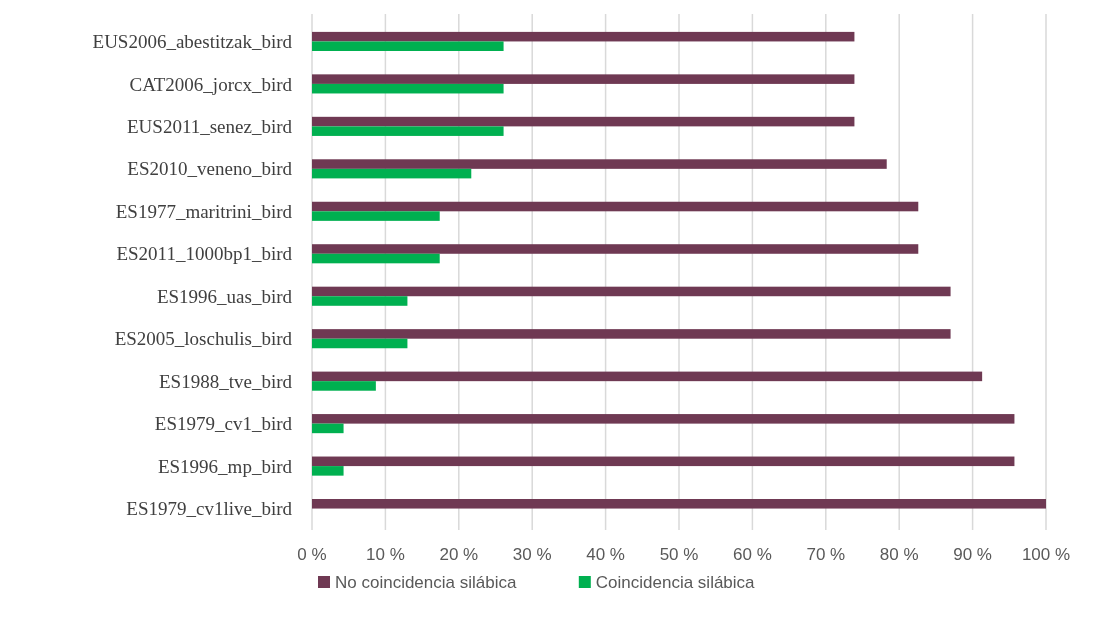  Describe the element at coordinates (752, 554) in the screenshot. I see `x-tick-label: 60 %` at that location.